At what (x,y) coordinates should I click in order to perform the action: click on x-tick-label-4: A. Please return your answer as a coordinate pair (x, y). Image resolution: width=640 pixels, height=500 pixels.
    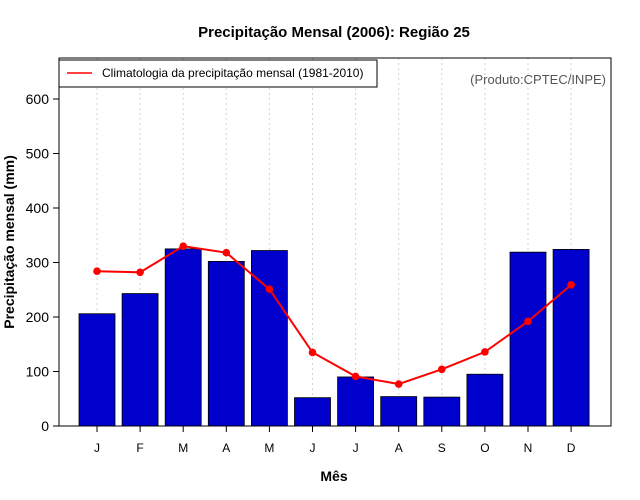
    Looking at the image, I should click on (226, 448).